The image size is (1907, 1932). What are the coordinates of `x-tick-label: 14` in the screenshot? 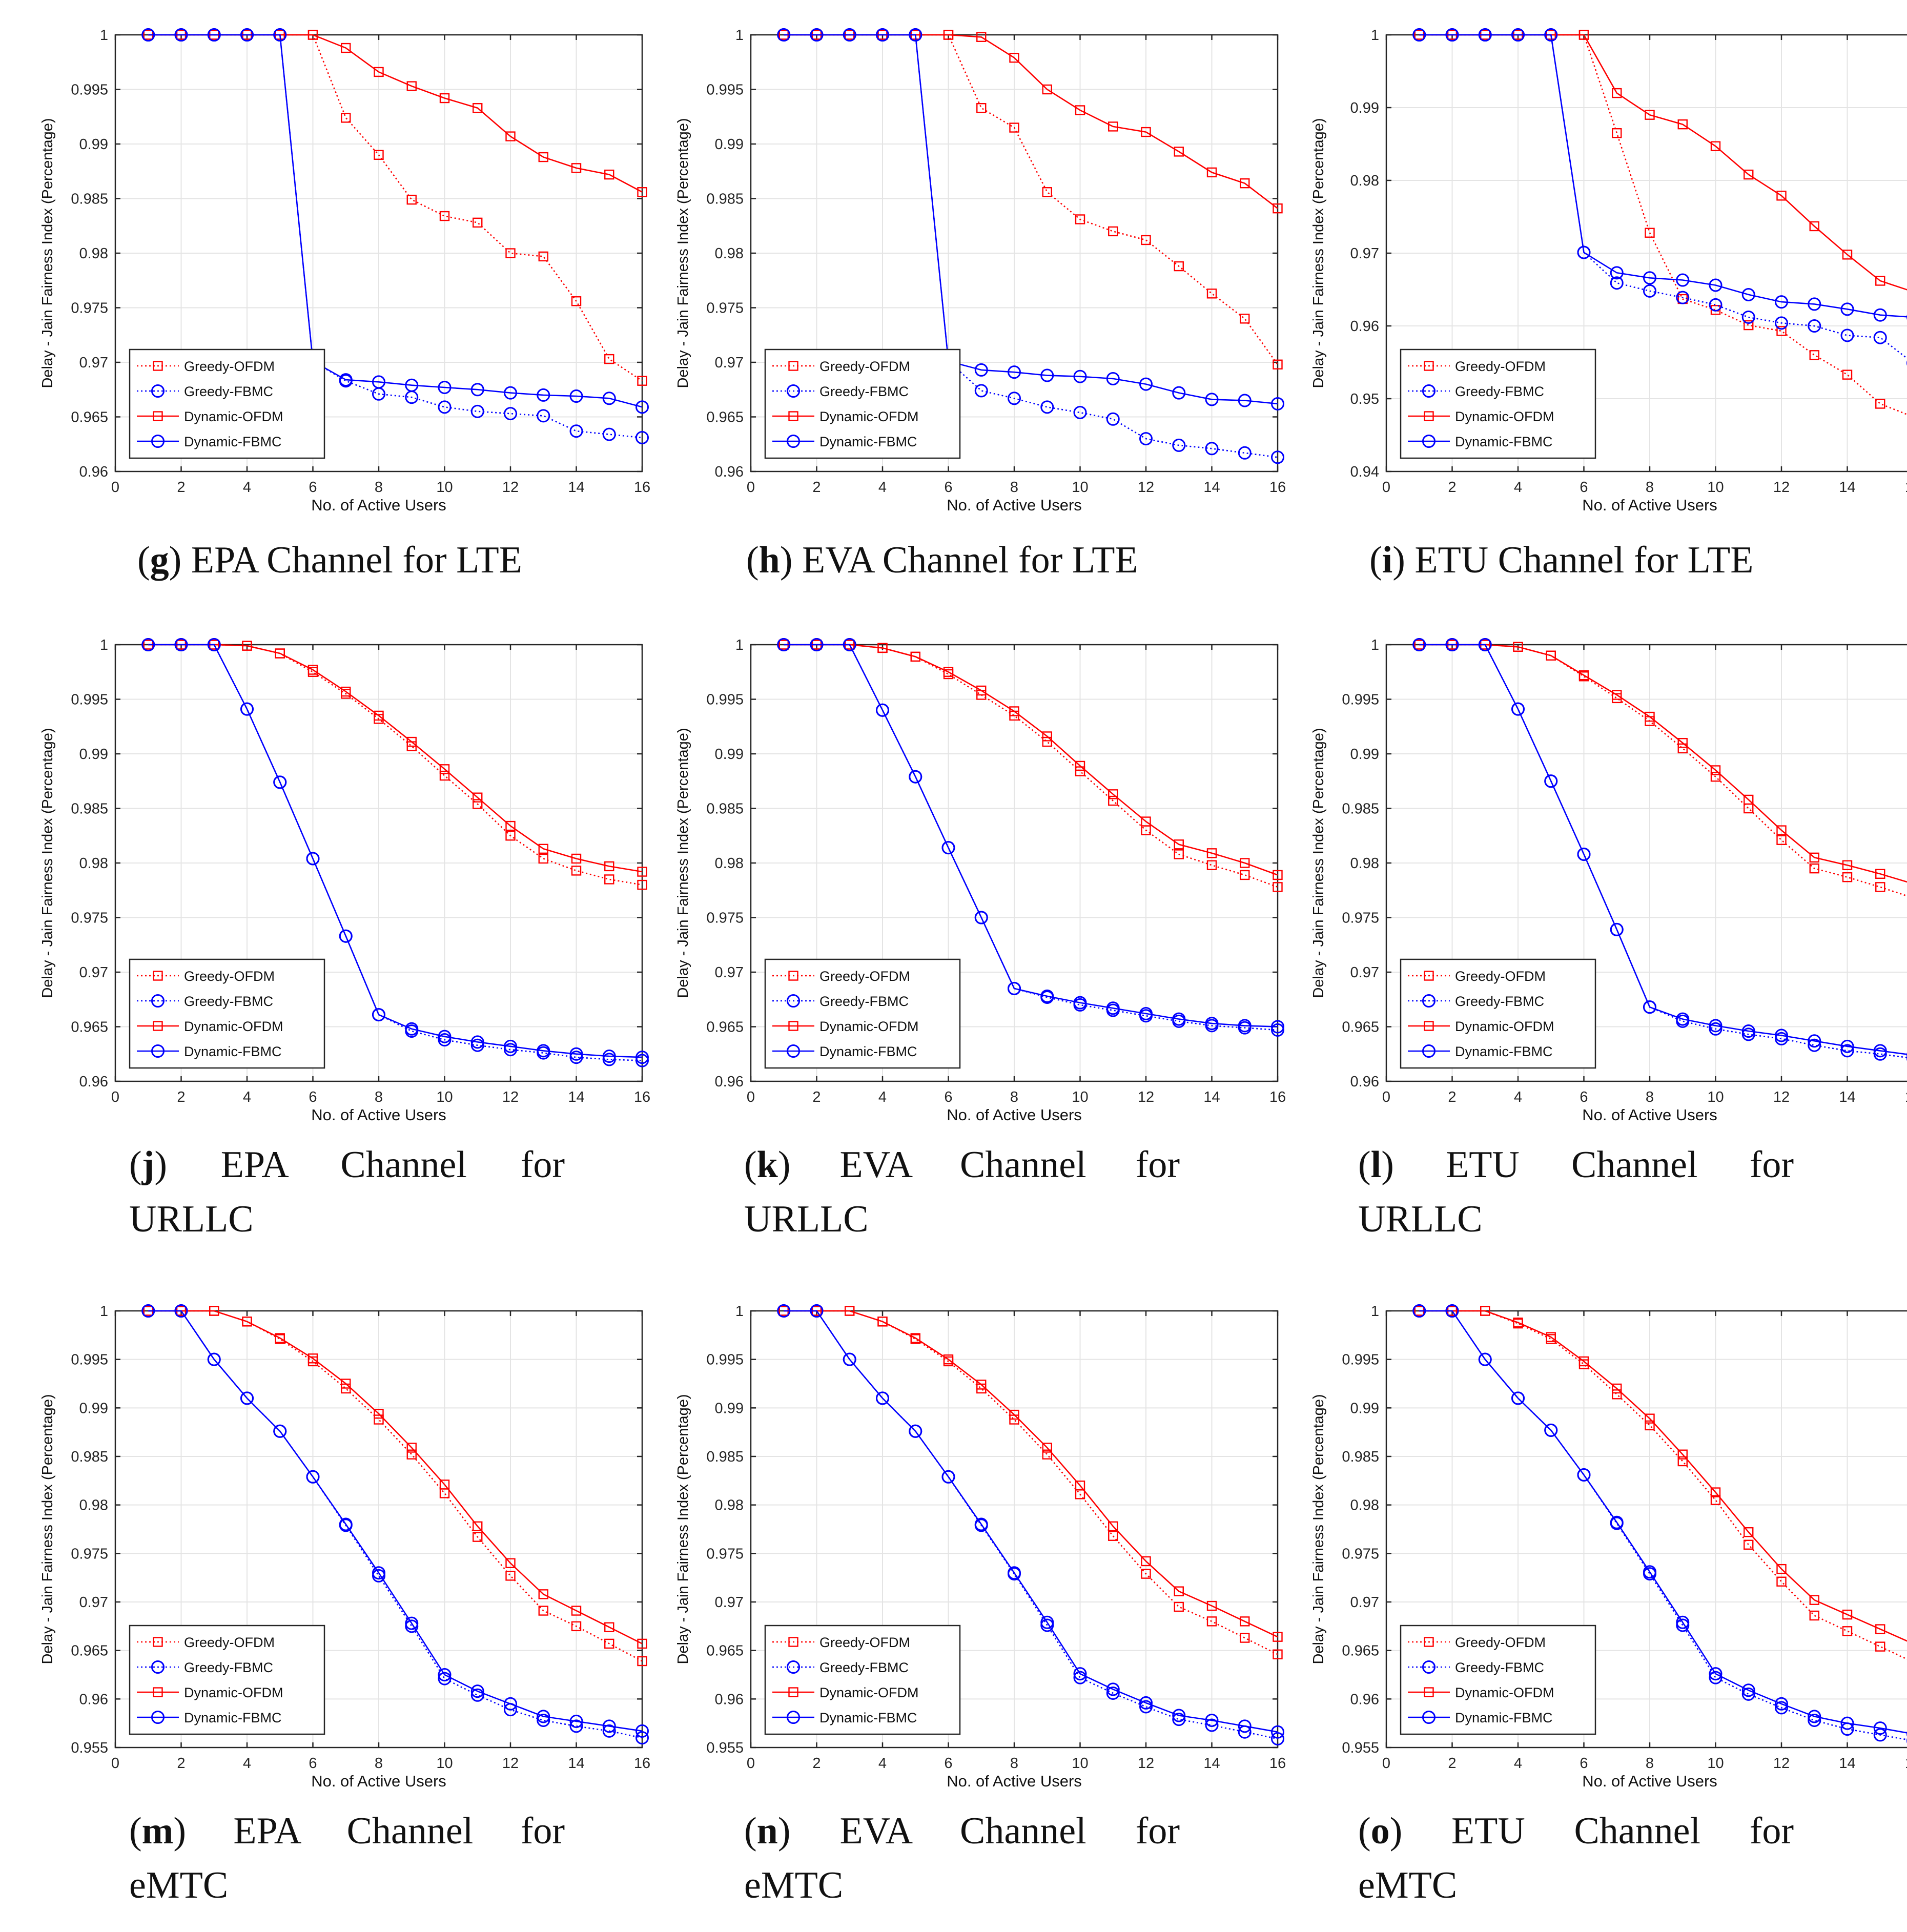 It's located at (1211, 1763).